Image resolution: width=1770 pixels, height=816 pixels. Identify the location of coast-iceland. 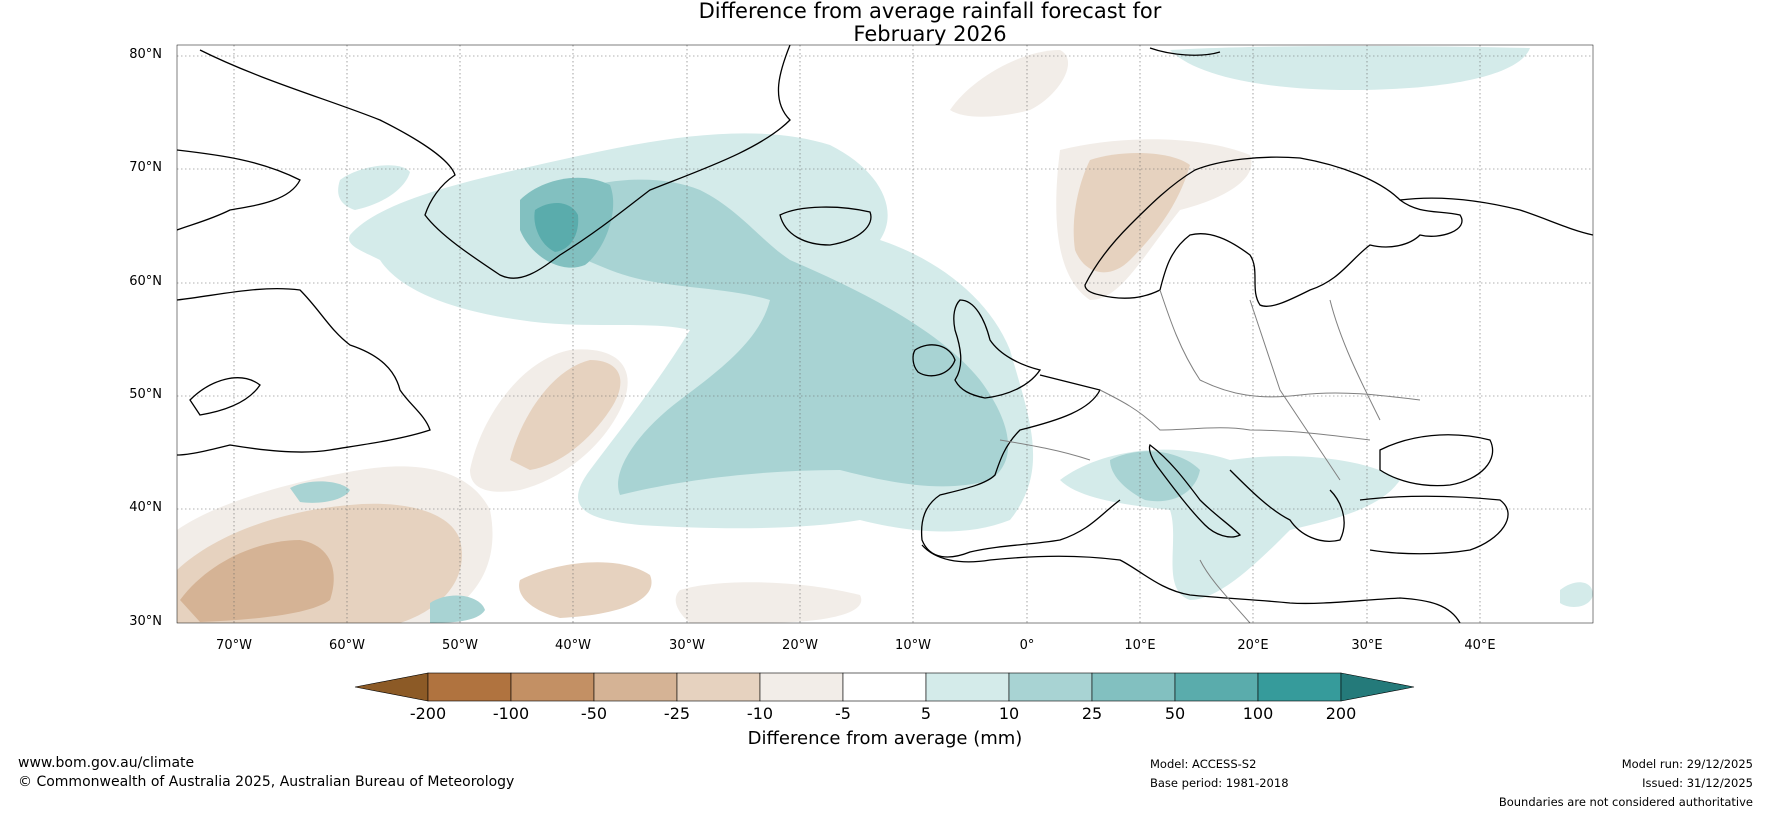
(825, 226).